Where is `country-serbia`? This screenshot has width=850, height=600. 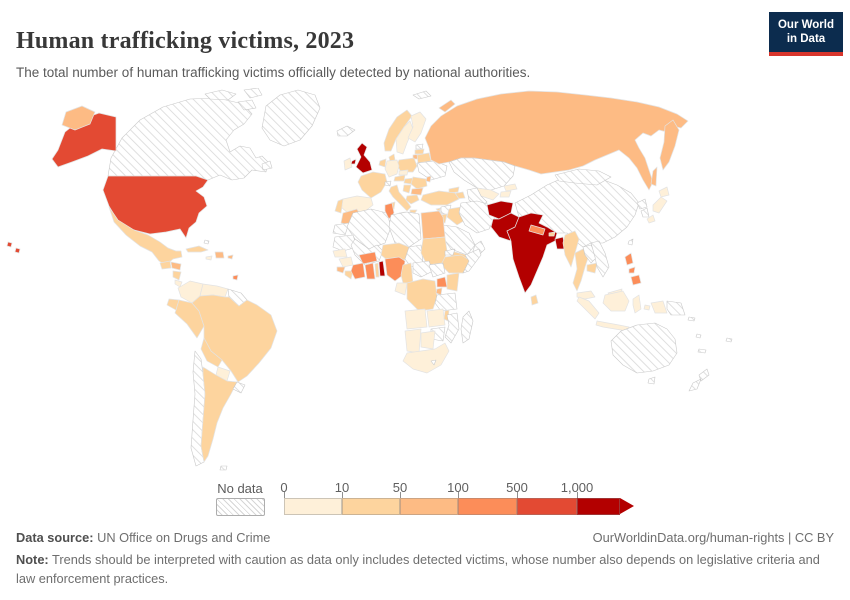 country-serbia is located at coordinates (407, 189).